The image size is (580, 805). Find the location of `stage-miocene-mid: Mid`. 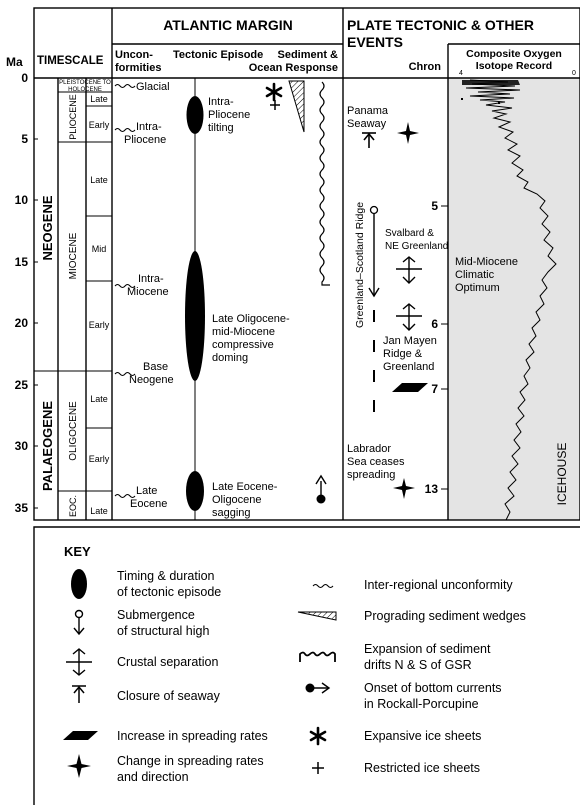

stage-miocene-mid: Mid is located at coordinates (99, 249).